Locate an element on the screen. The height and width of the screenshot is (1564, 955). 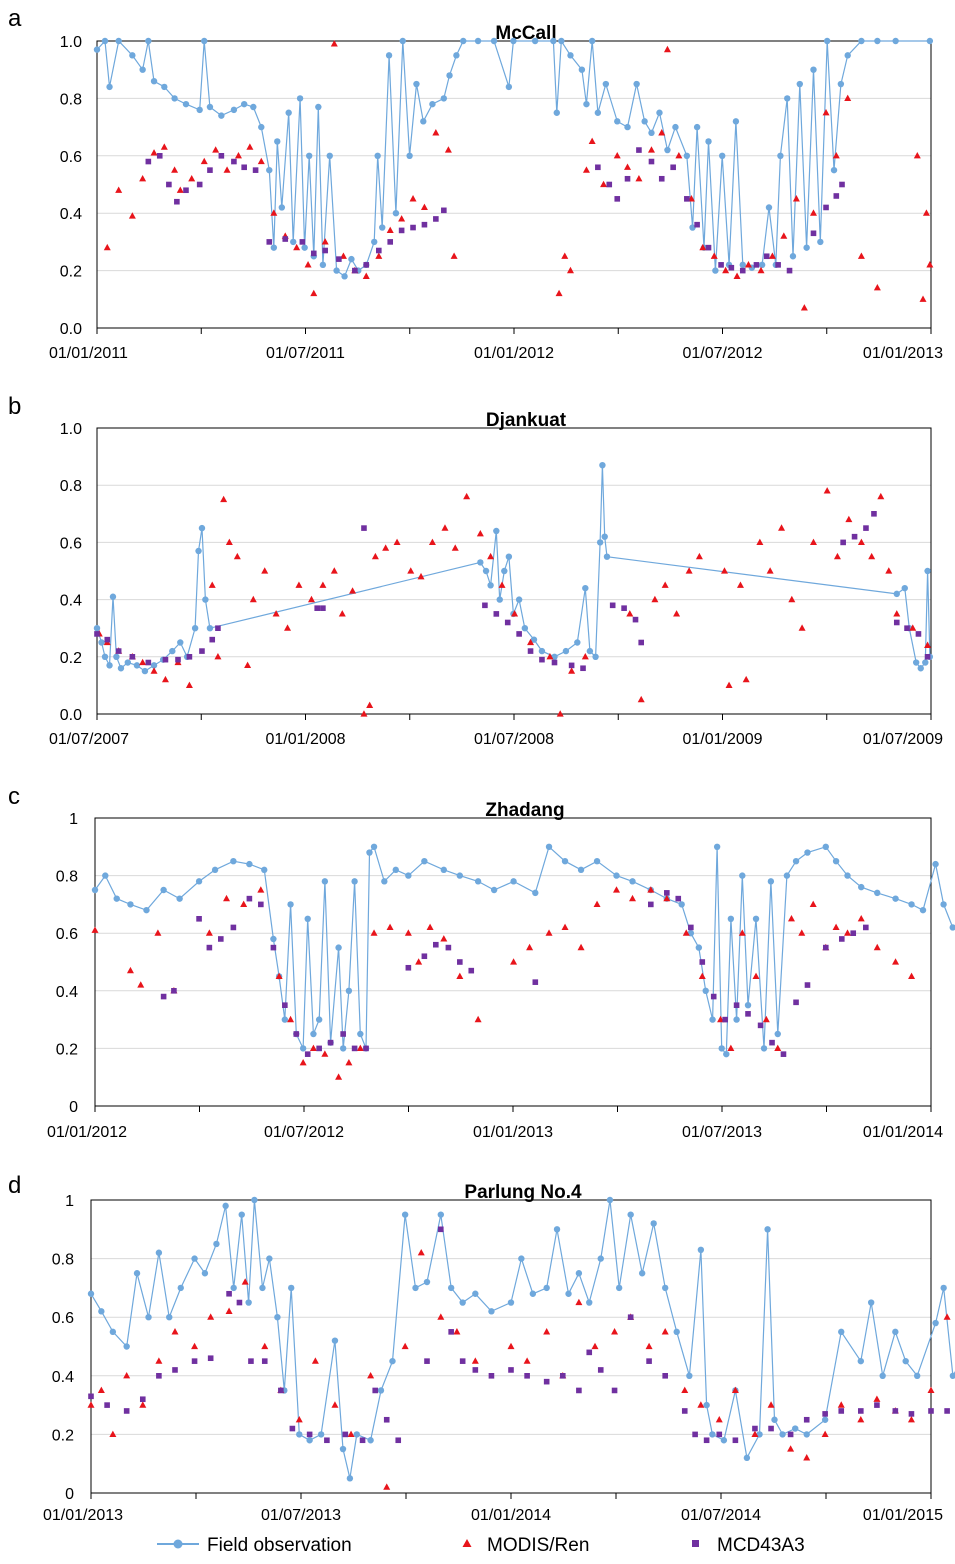
y-tick-label: 0 is located at coordinates (69, 1494).